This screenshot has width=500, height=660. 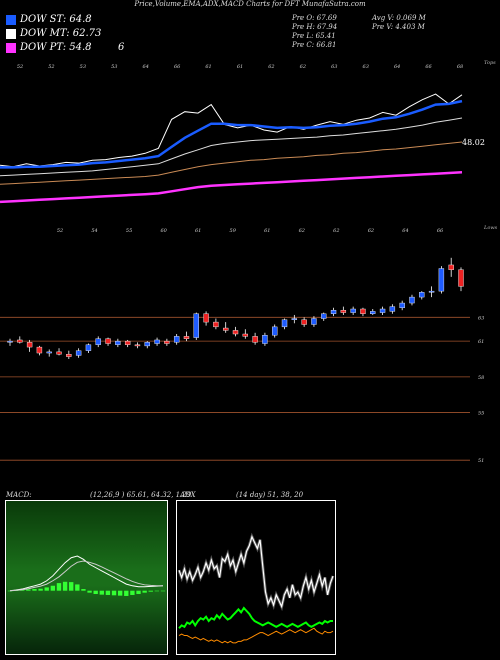 I want to click on adx-series-adx, so click(x=256, y=572).